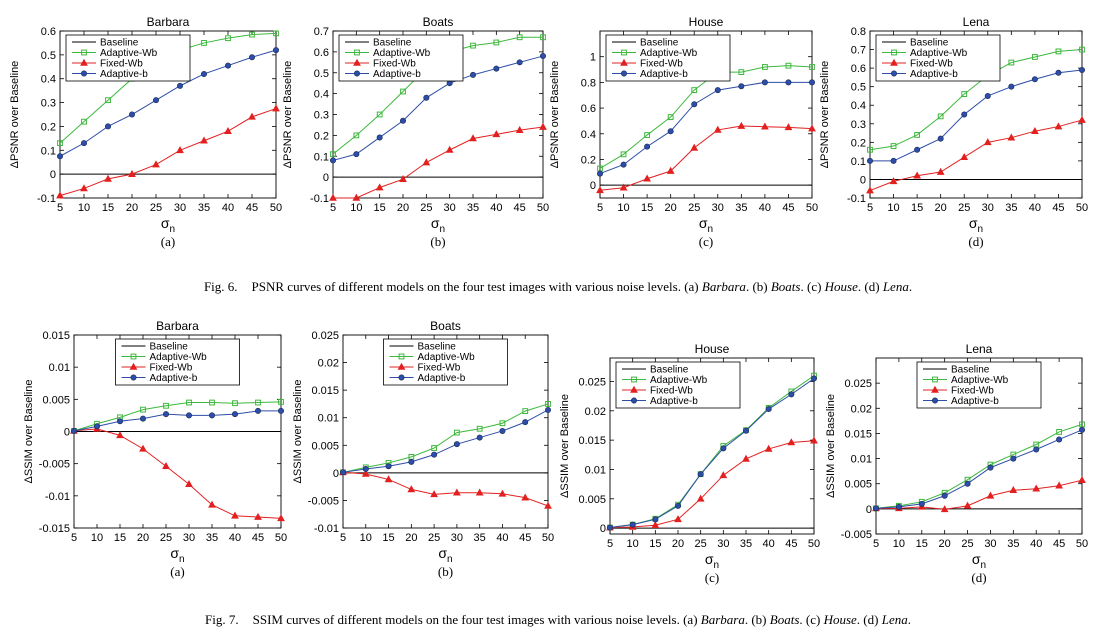 Image resolution: width=1115 pixels, height=639 pixels. What do you see at coordinates (1082, 208) in the screenshot?
I see `chart-4-xtick-label: 50` at bounding box center [1082, 208].